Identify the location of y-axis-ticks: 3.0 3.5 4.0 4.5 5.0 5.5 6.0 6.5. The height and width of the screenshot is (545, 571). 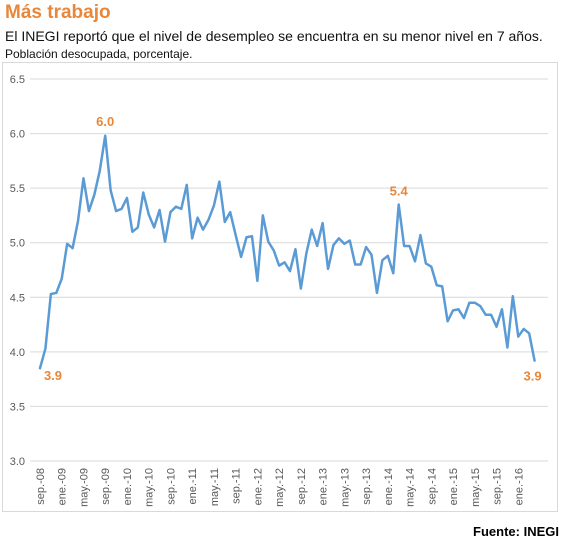
(17, 271).